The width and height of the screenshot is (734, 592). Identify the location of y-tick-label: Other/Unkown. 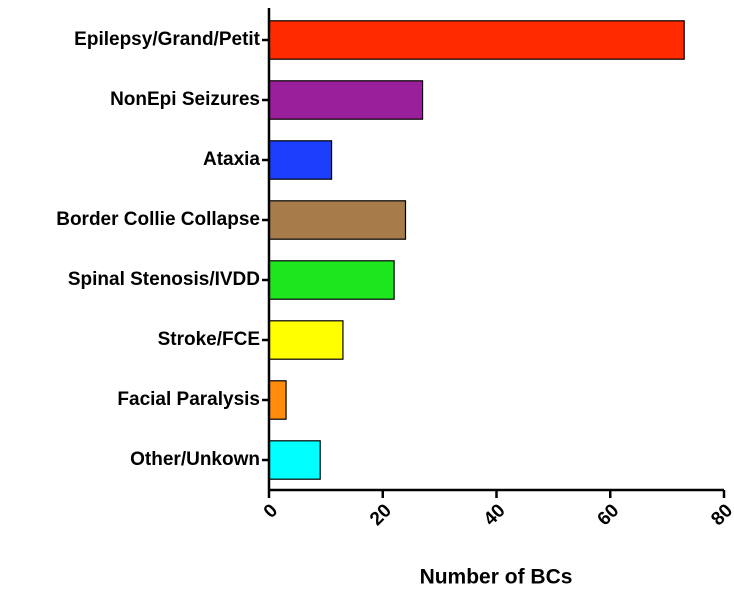
(195, 459).